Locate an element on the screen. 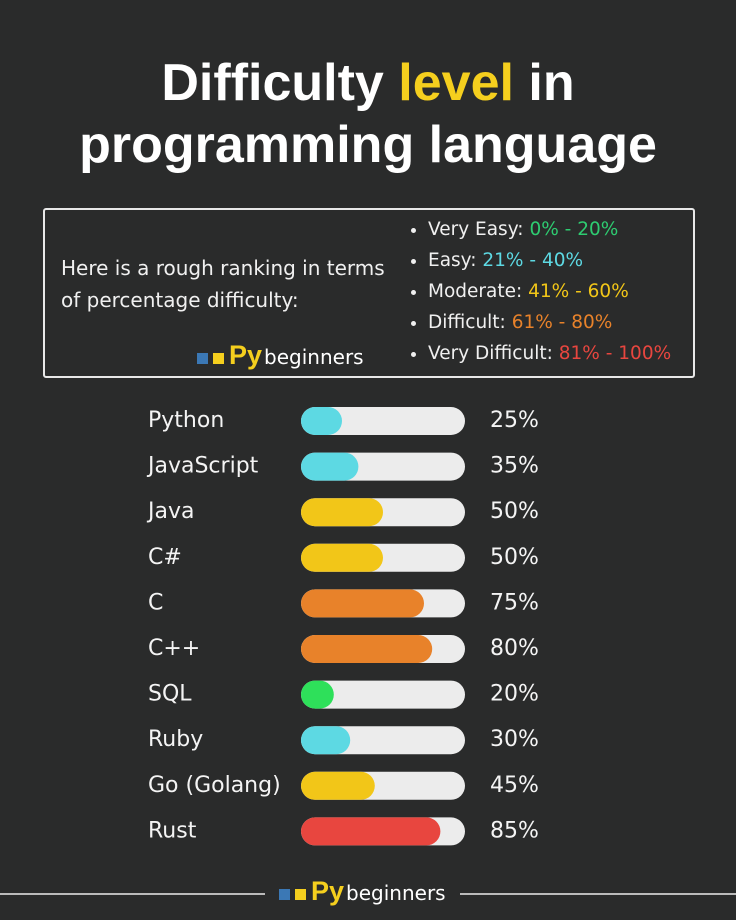  ranking-label: Very Difficult: is located at coordinates (490, 353).